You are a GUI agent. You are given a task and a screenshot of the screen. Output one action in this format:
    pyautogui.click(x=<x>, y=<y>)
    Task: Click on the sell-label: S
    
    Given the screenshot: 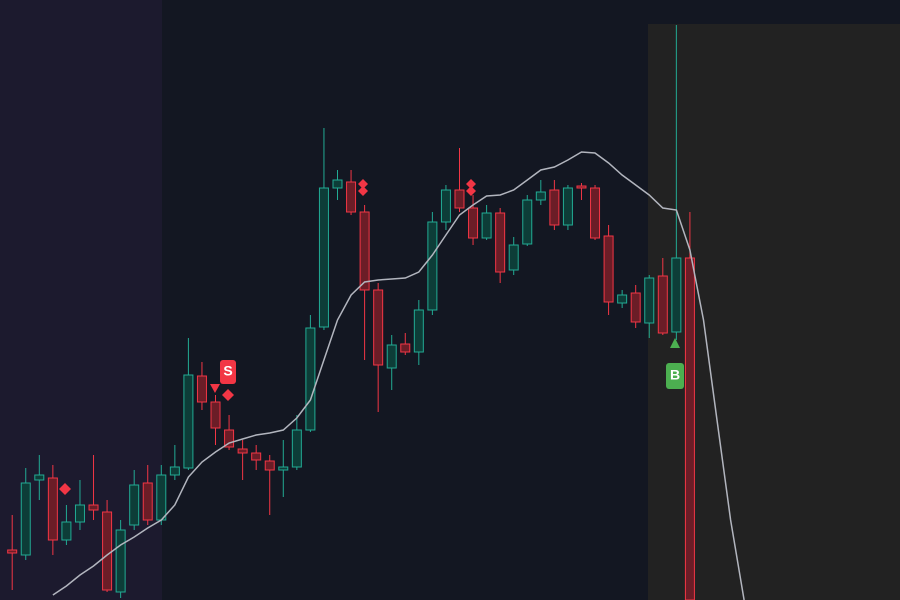 What is the action you would take?
    pyautogui.click(x=227, y=371)
    